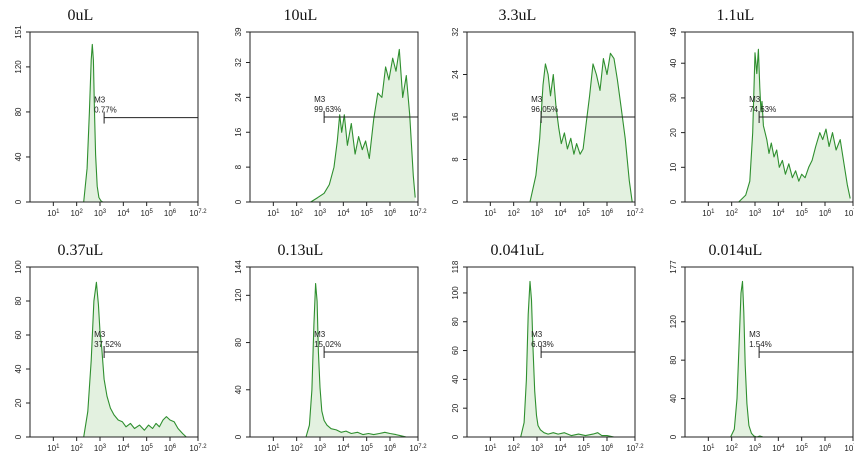  I want to click on panel-title: 3.3uL, so click(518, 15).